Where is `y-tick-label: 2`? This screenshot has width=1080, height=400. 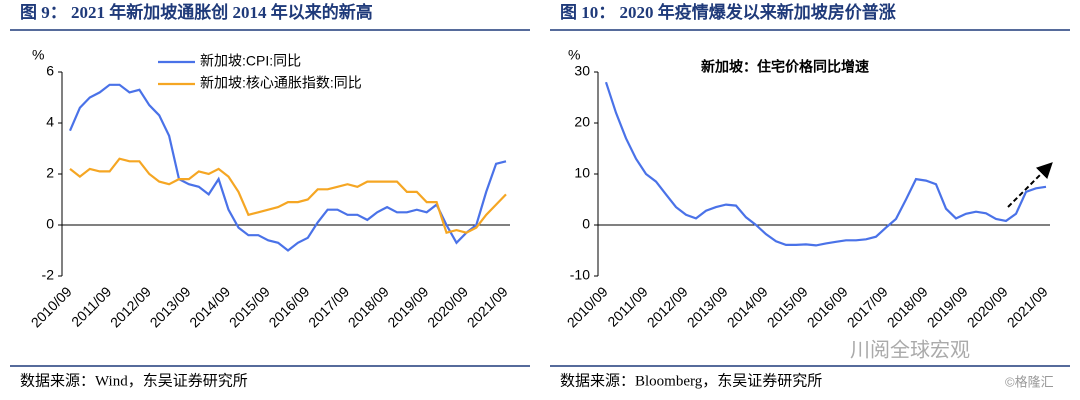 y-tick-label: 2 is located at coordinates (50, 173).